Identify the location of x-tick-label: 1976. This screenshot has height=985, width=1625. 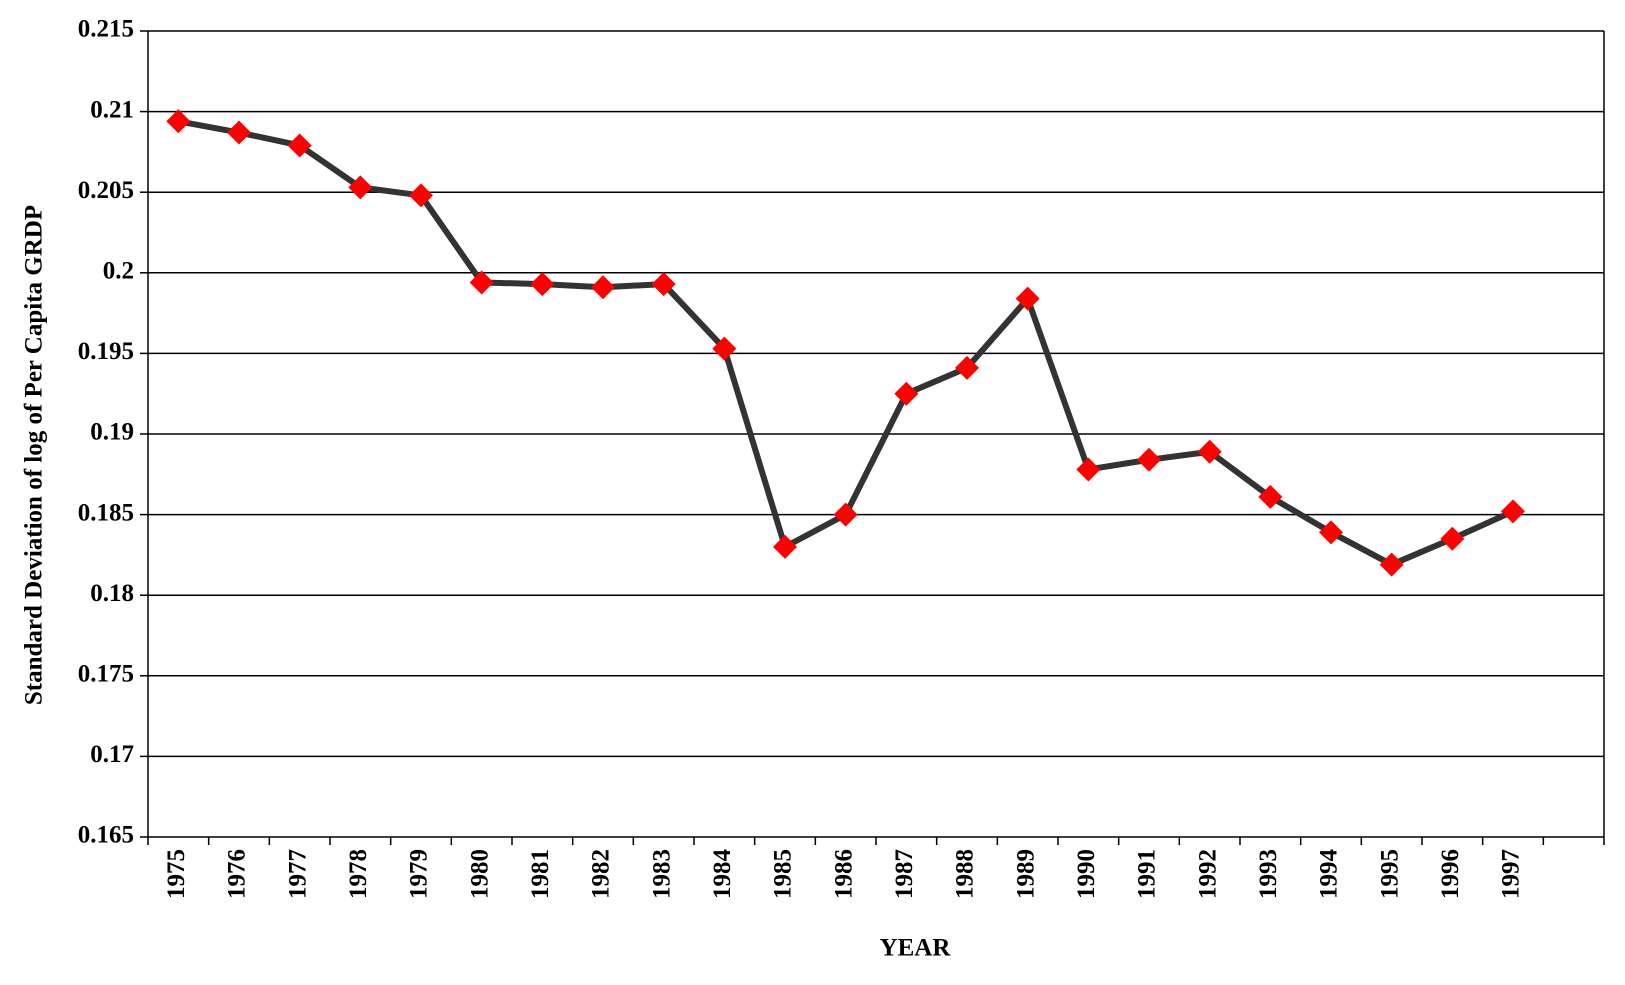
(237, 874).